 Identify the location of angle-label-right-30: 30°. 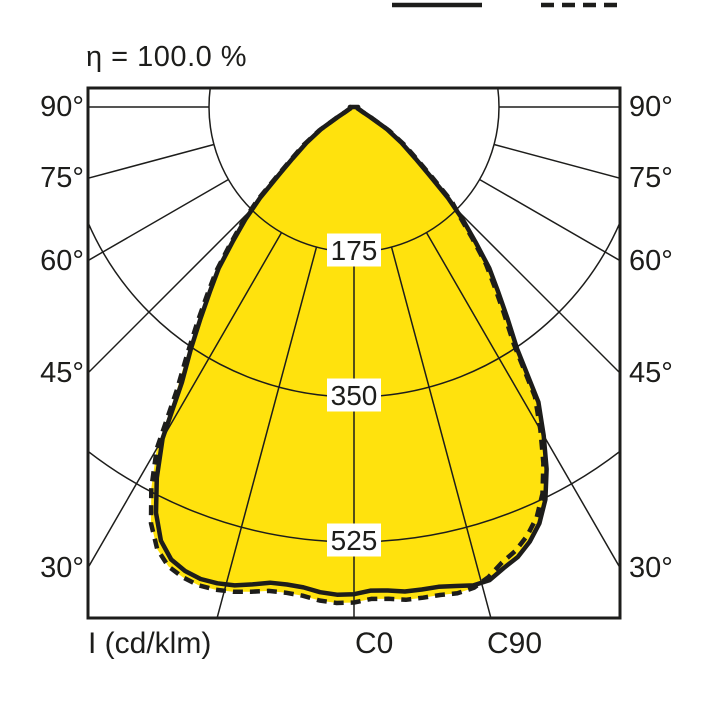
(651, 568).